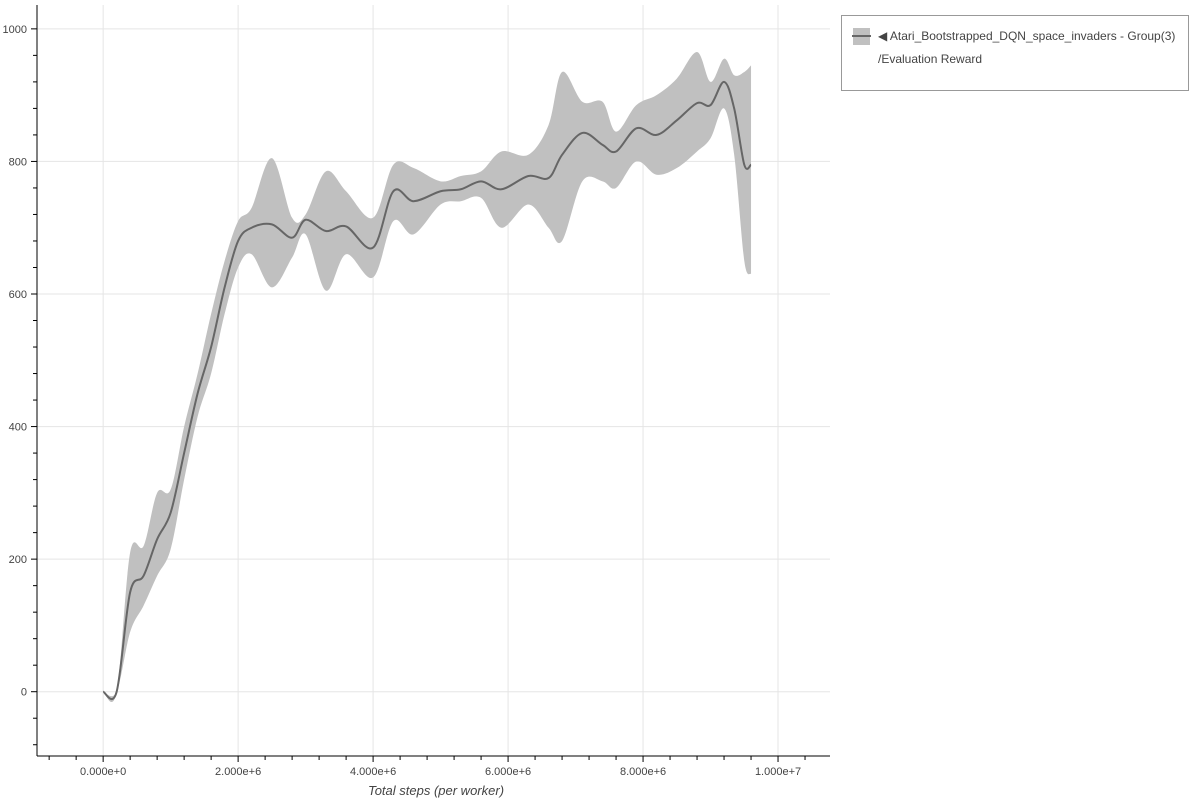 This screenshot has height=800, width=1200. Describe the element at coordinates (18, 295) in the screenshot. I see `y-tick-label: 600` at that location.